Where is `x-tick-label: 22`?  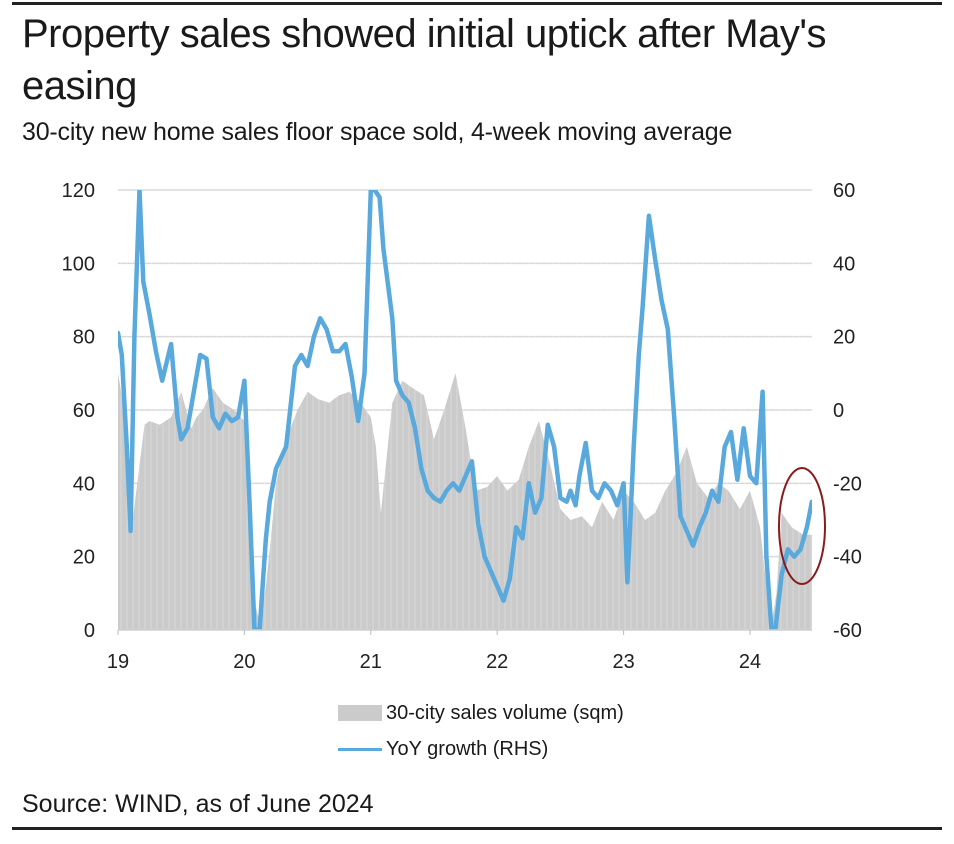 x-tick-label: 22 is located at coordinates (497, 662).